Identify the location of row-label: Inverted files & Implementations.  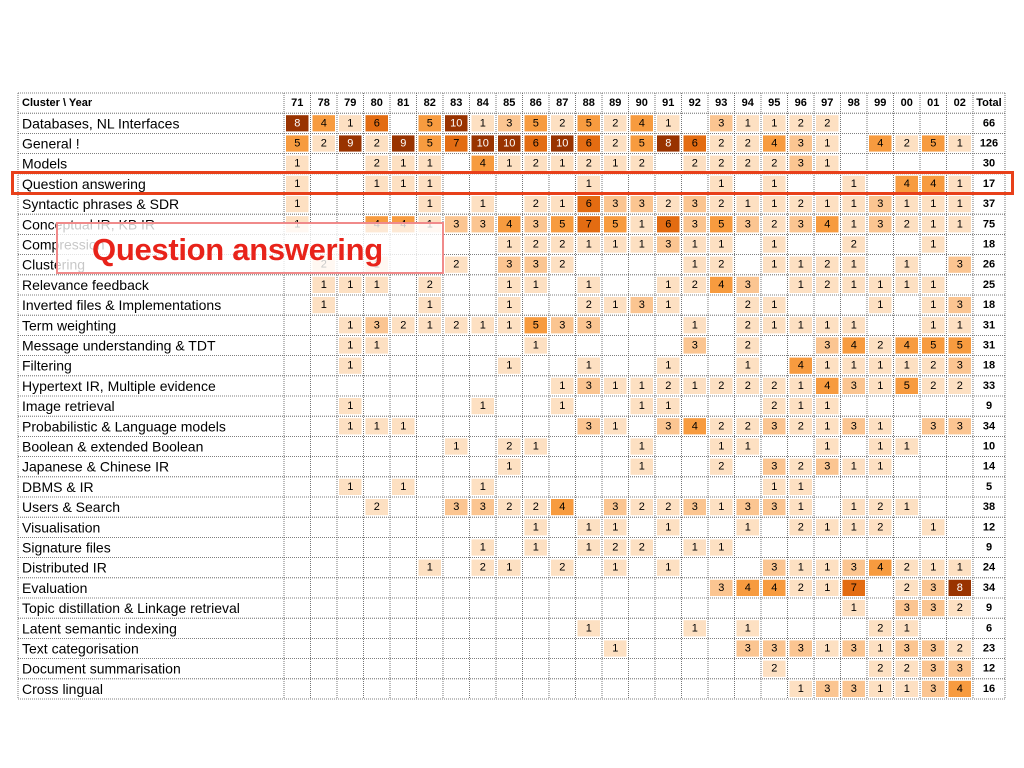
(121, 305).